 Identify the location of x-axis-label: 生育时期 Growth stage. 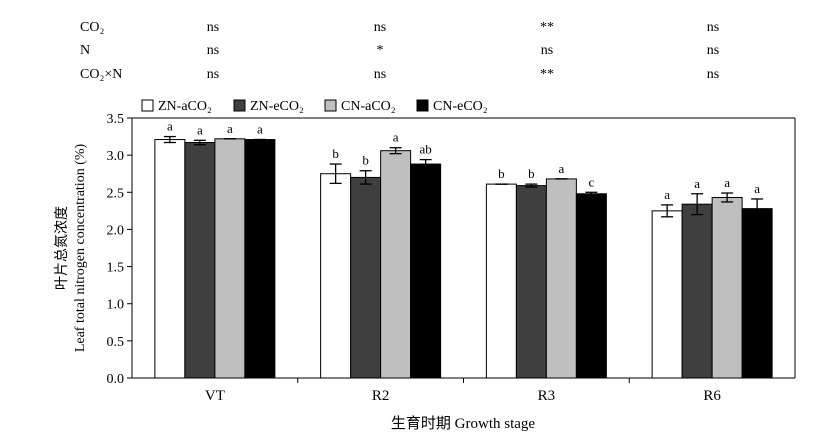
(463, 423).